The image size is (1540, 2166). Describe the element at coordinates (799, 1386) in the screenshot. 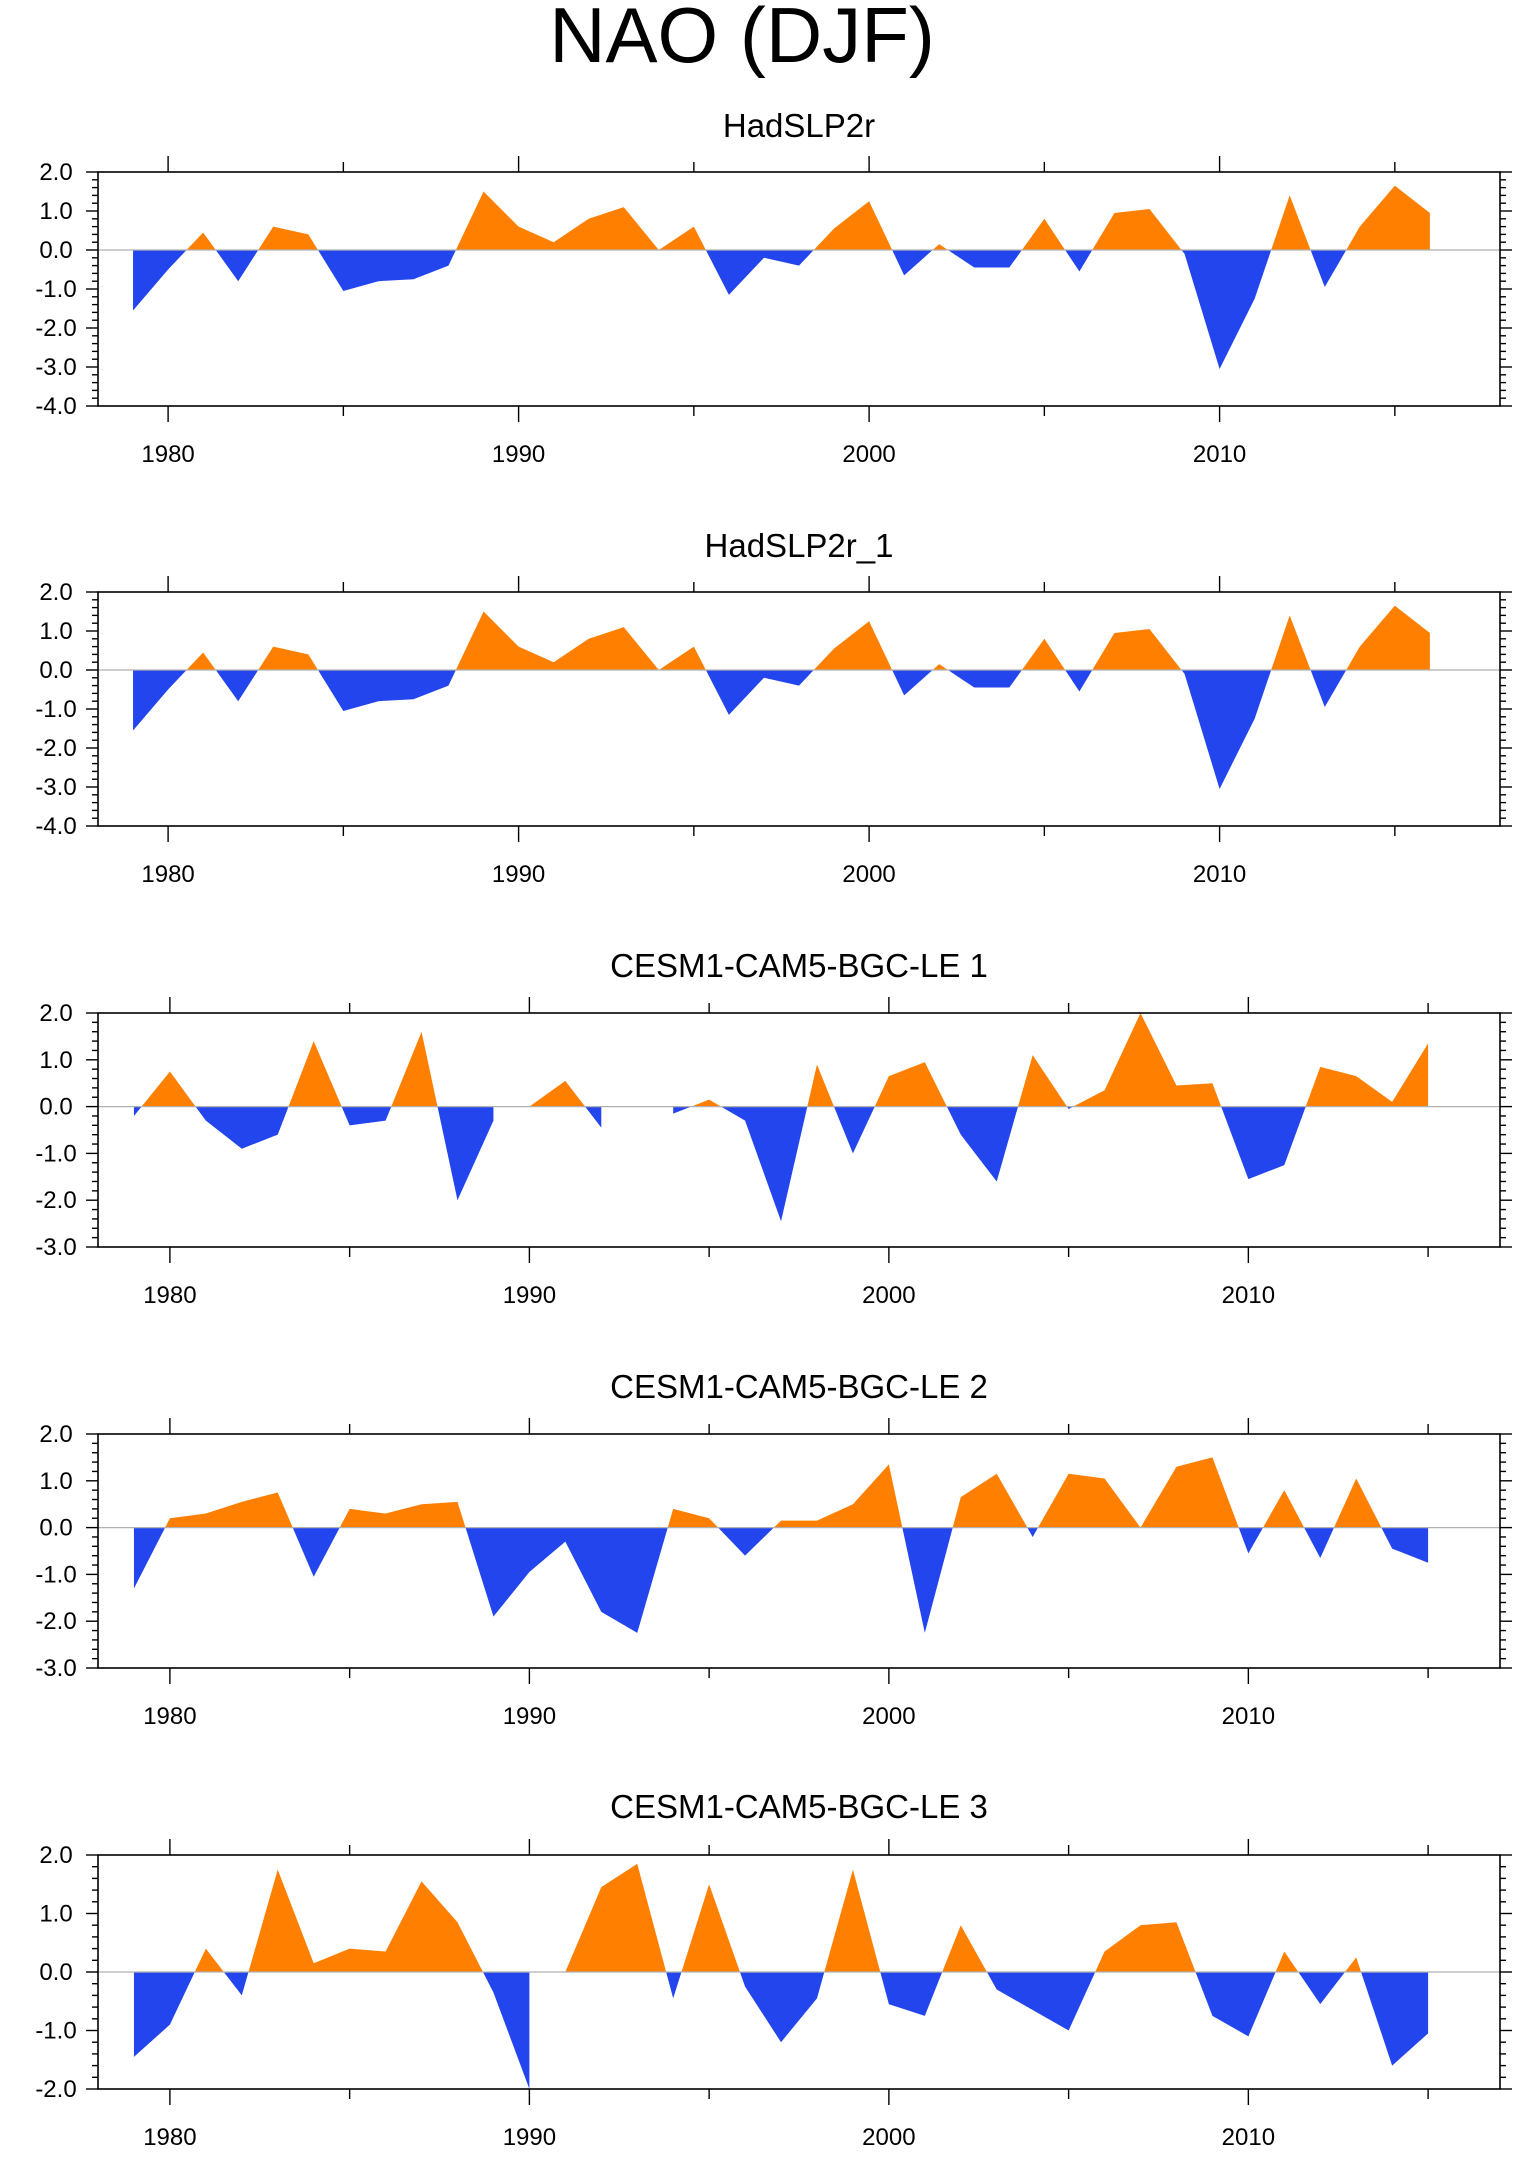

I see `panel-title: CESM1-CAM5-BGC-LE 2` at that location.